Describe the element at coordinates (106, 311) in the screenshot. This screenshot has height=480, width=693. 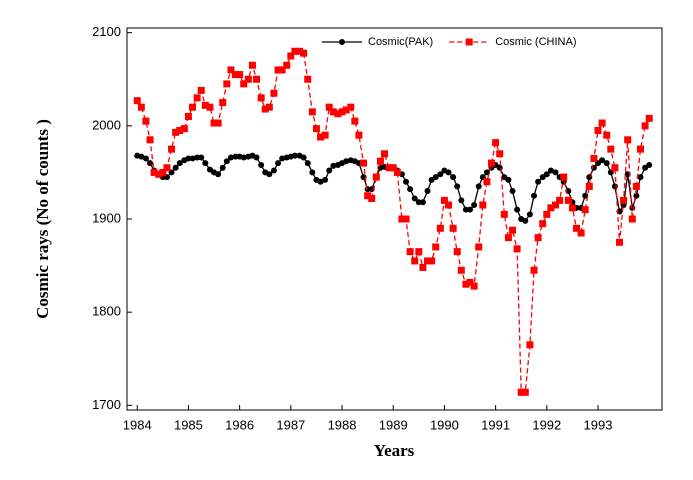
I see `y-tick-label: 1800` at that location.